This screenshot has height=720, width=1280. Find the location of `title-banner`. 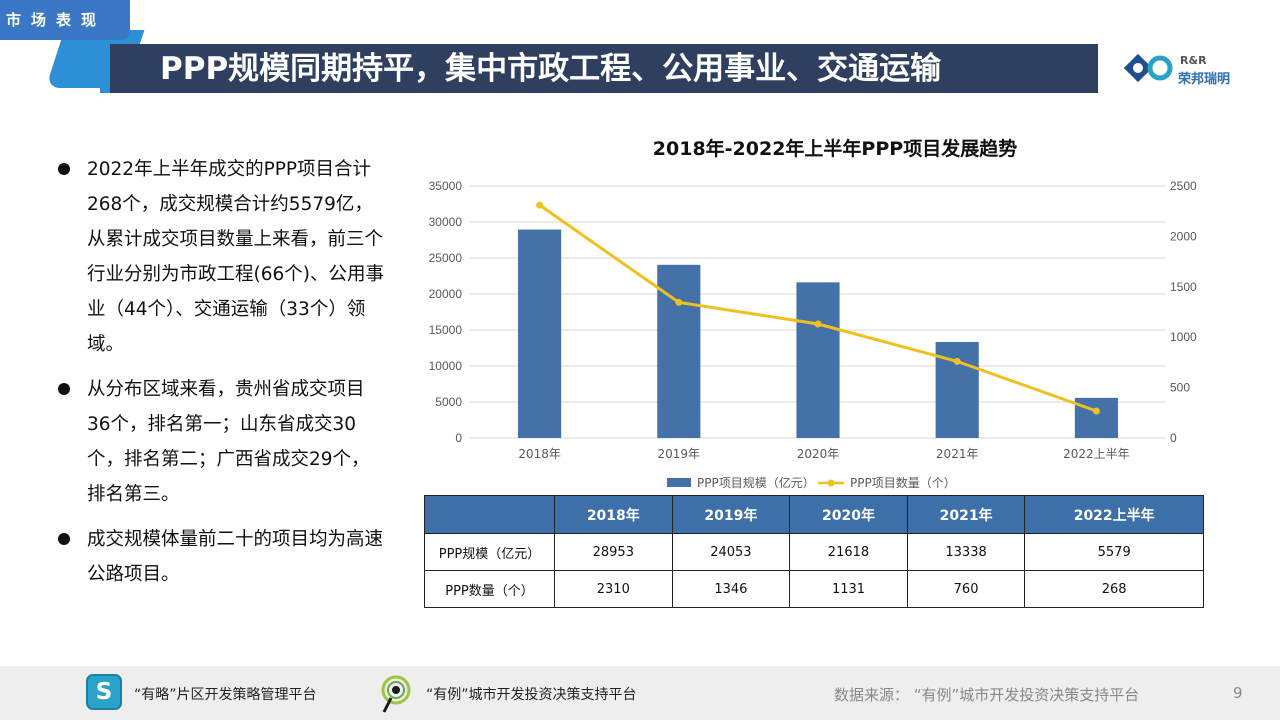

title-banner is located at coordinates (599, 68).